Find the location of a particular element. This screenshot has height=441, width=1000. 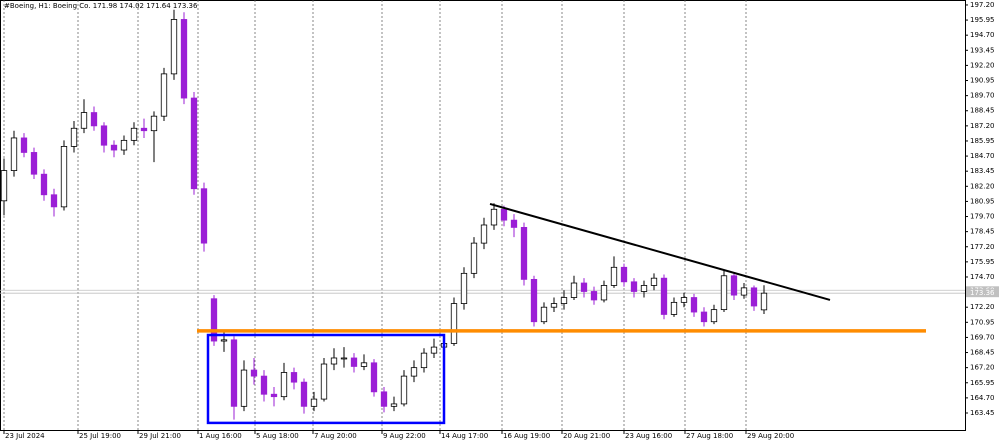

y-tick-label: 195.95 is located at coordinates (982, 20).